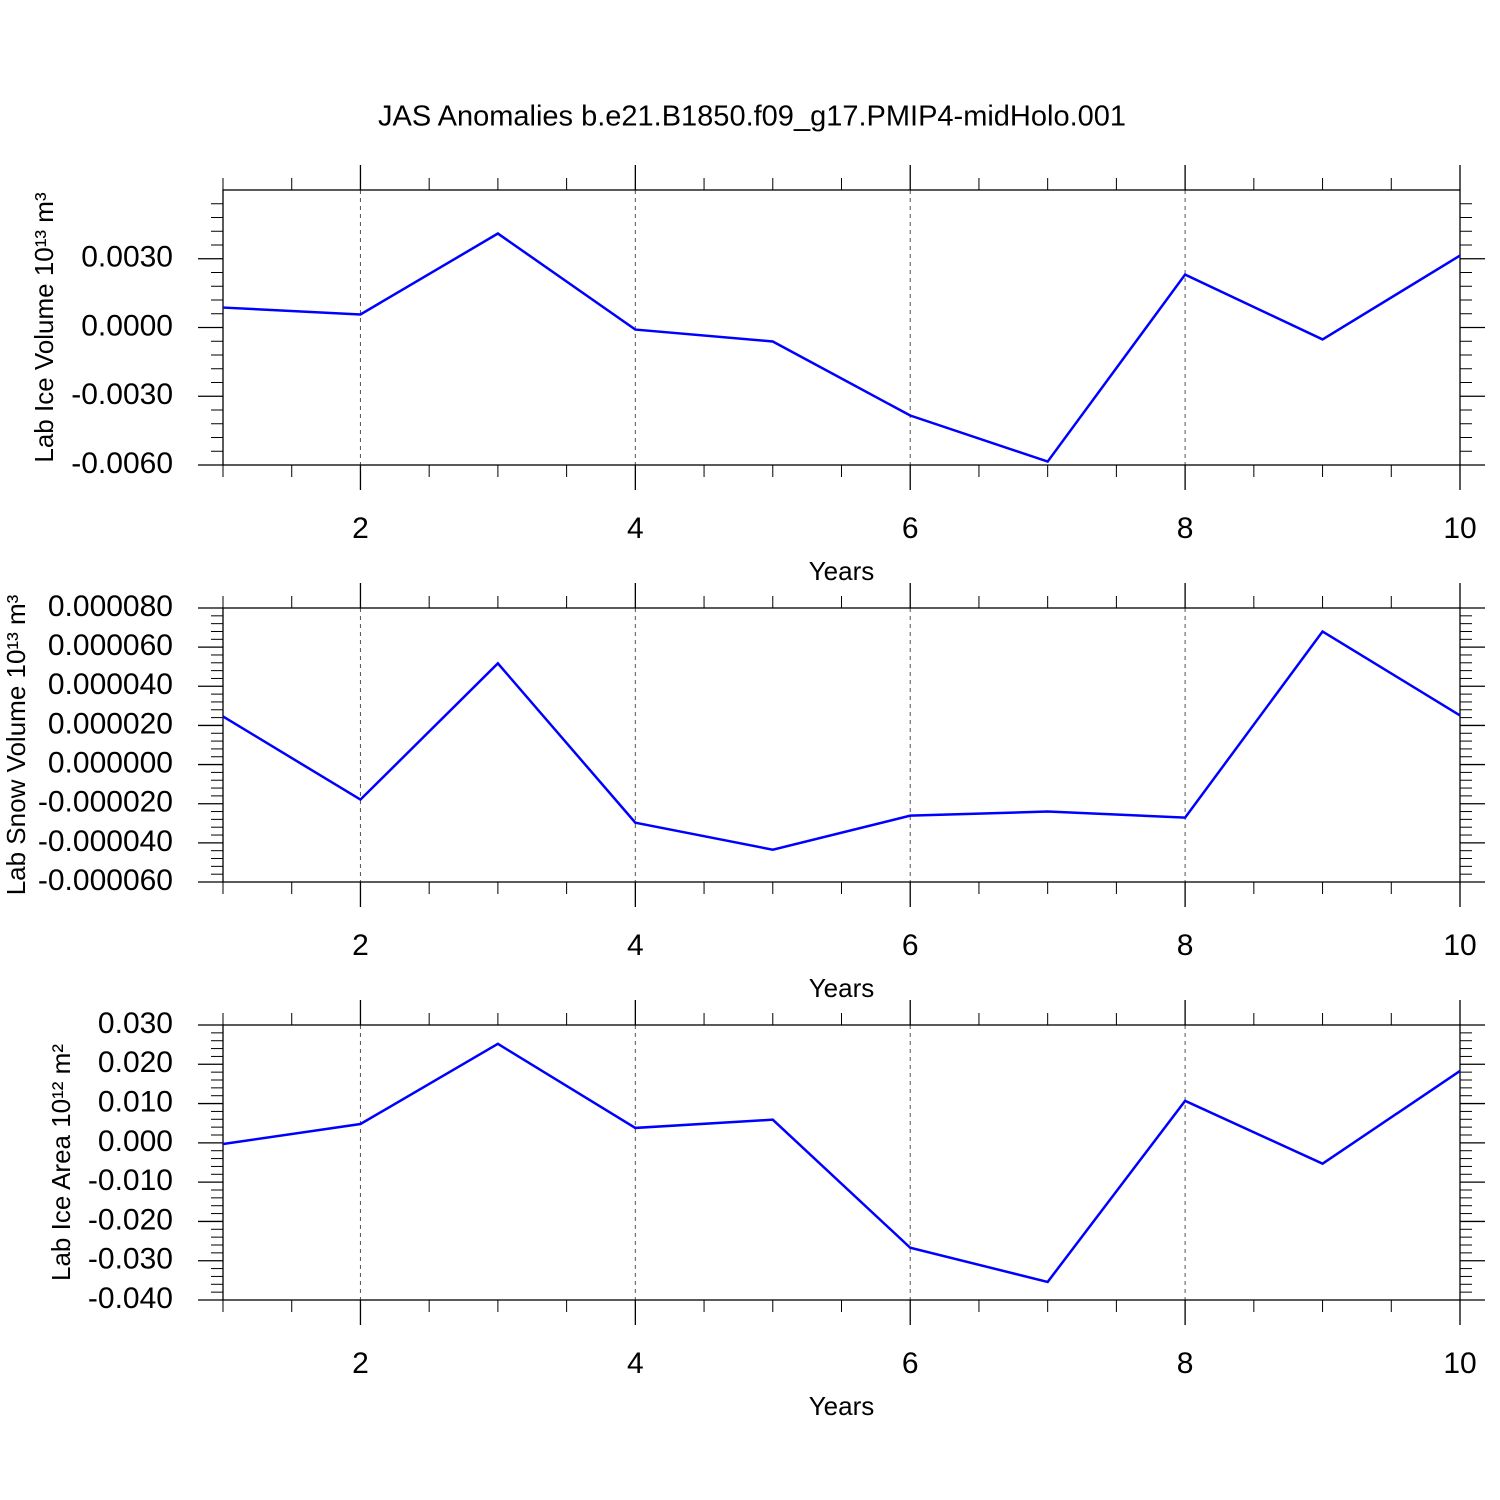 This screenshot has height=1500, width=1500. What do you see at coordinates (130, 1219) in the screenshot?
I see `y-tick-label: -0.020` at bounding box center [130, 1219].